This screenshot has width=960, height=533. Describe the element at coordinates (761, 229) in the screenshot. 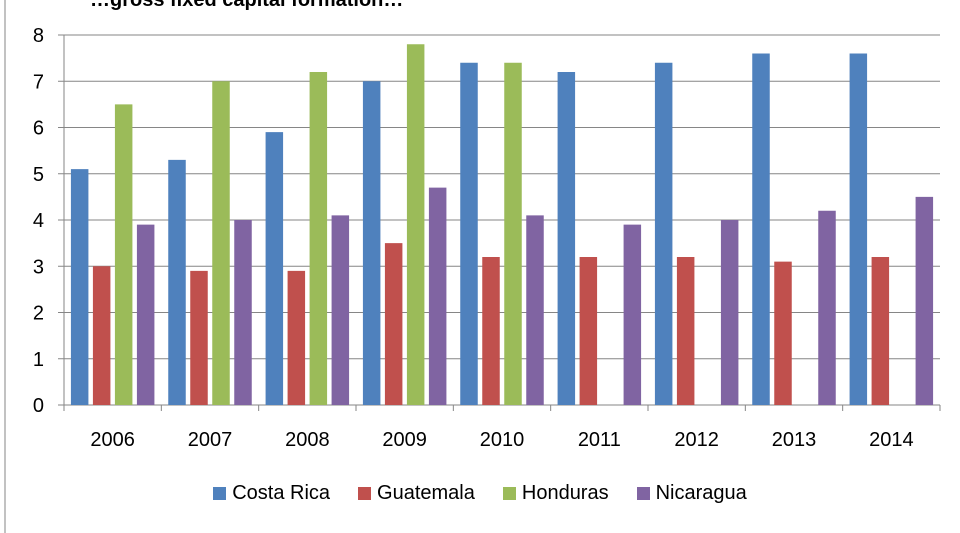

I see `bar-costa-rica-2013` at that location.